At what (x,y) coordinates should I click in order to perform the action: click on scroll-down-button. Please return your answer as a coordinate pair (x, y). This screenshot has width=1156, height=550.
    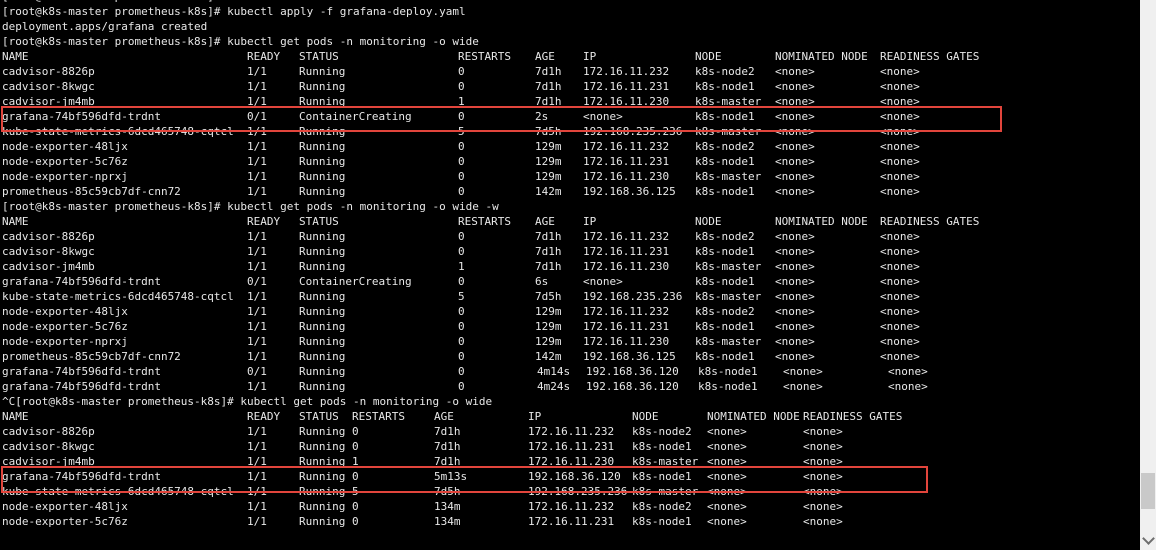
    Looking at the image, I should click on (1148, 540).